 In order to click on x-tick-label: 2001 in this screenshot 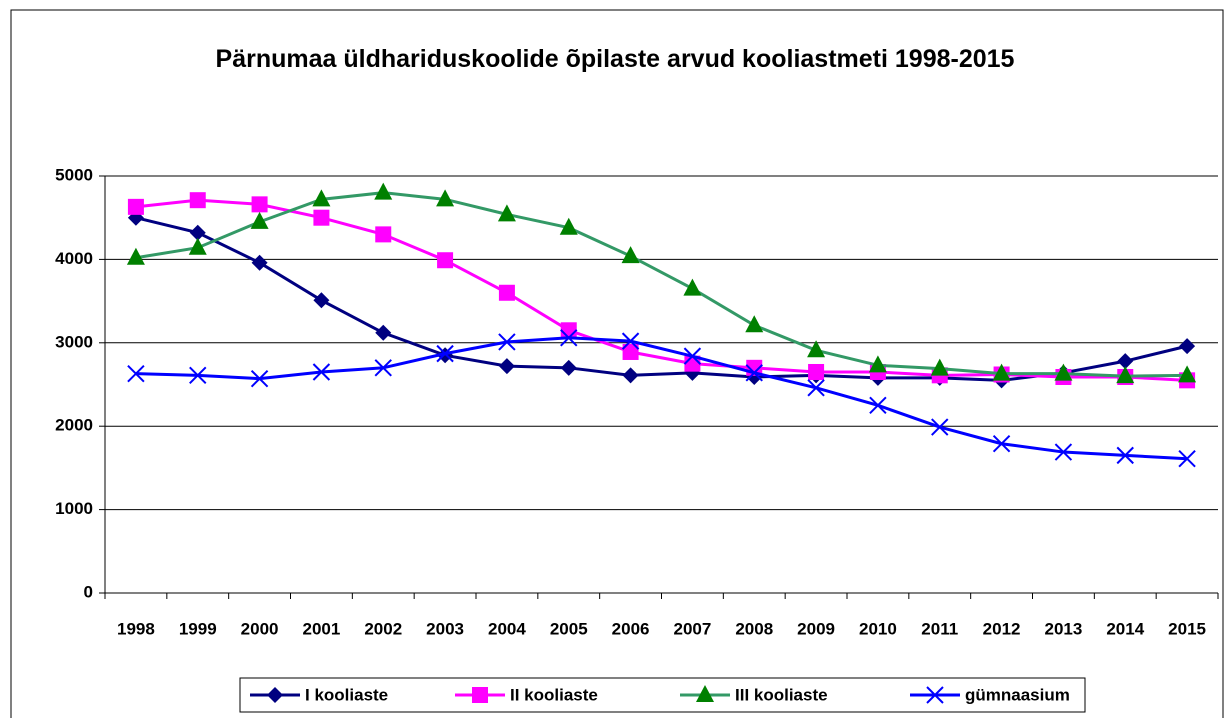, I will do `click(322, 628)`.